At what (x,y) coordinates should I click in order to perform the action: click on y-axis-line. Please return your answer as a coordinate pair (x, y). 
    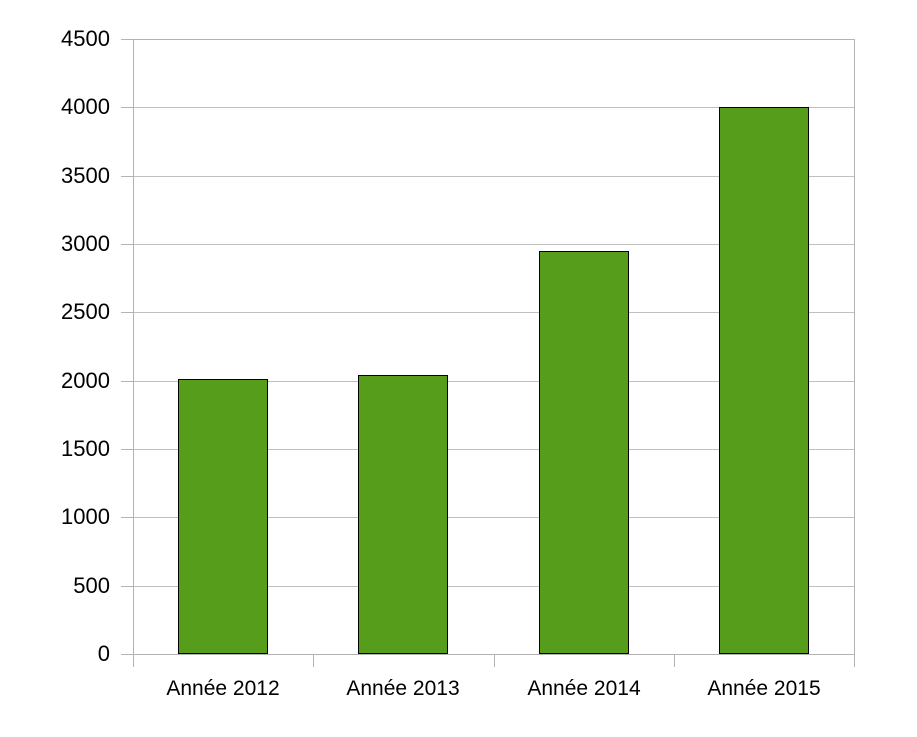
    Looking at the image, I should click on (133, 347).